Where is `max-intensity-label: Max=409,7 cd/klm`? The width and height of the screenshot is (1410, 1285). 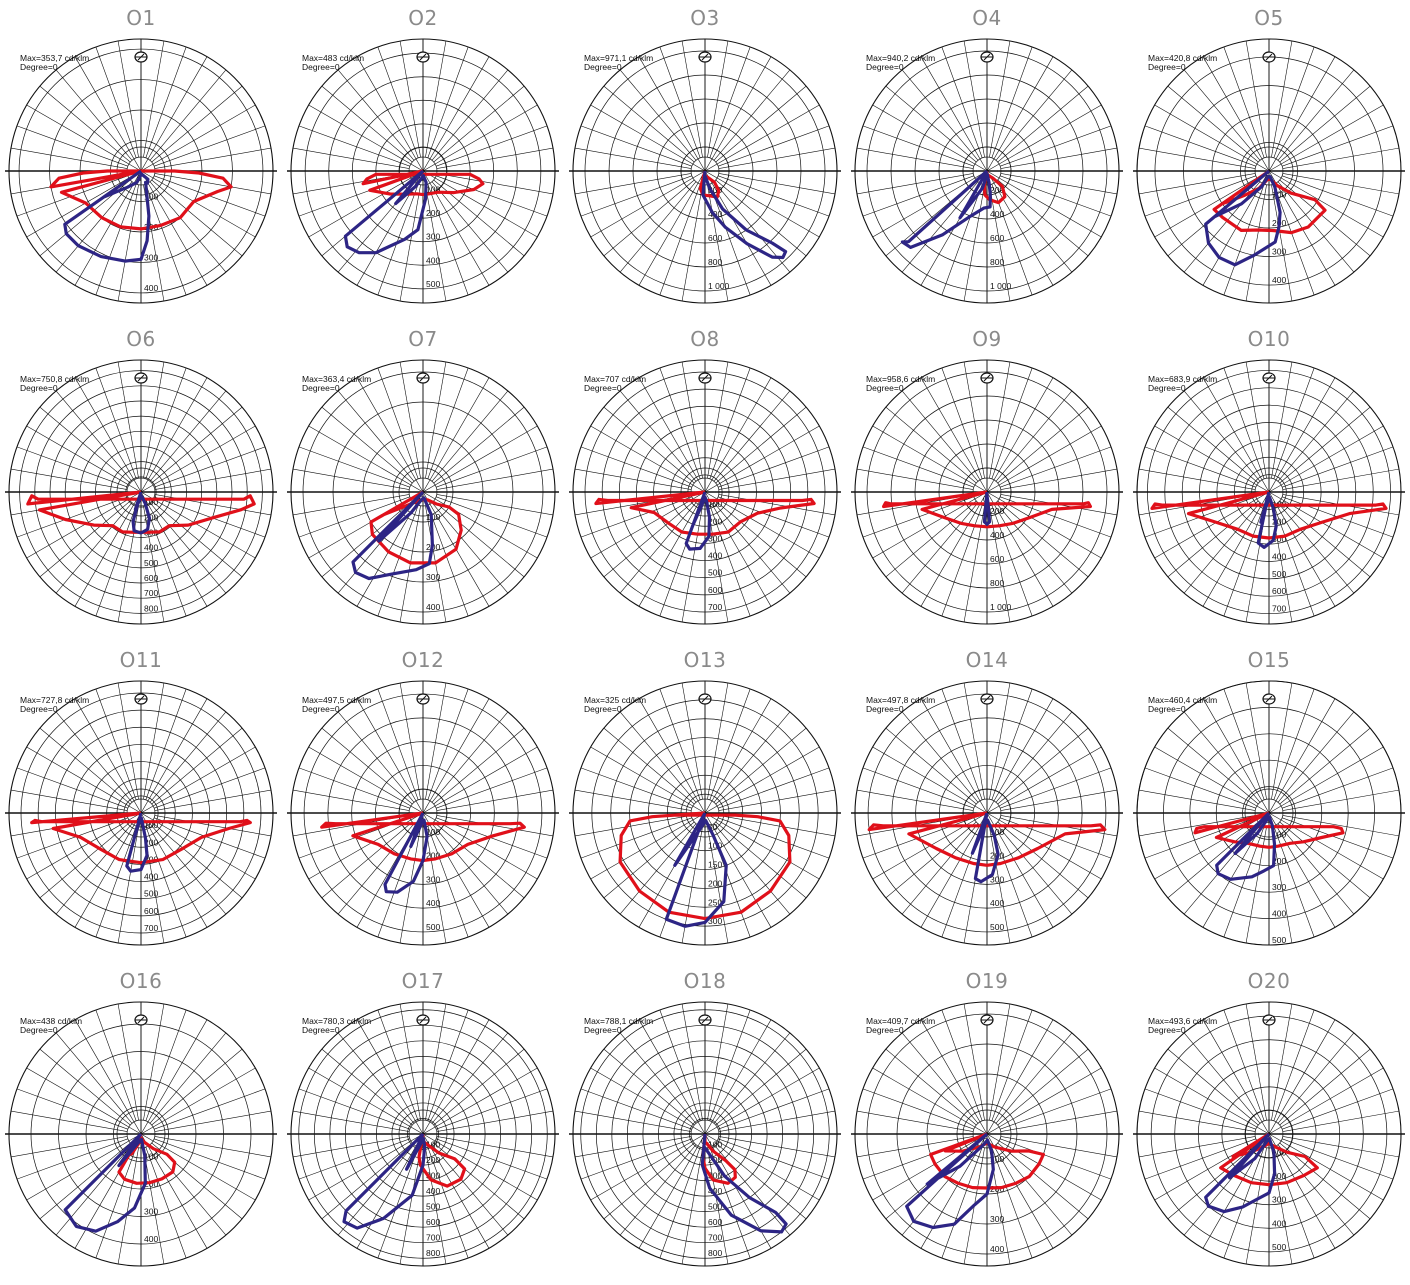 max-intensity-label: Max=409,7 cd/klm is located at coordinates (900, 1021).